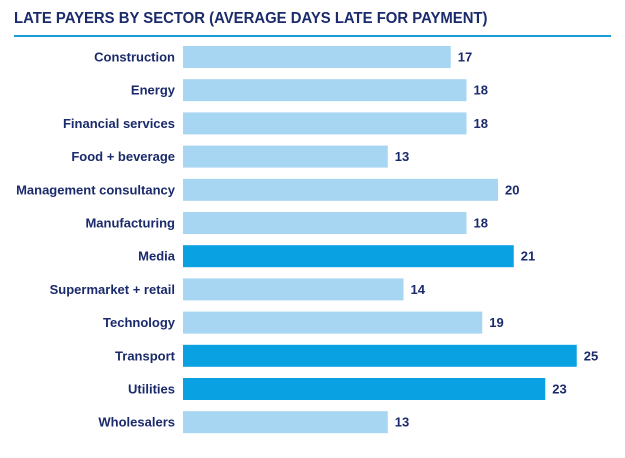 Image resolution: width=625 pixels, height=458 pixels. I want to click on value-label: 19, so click(496, 322).